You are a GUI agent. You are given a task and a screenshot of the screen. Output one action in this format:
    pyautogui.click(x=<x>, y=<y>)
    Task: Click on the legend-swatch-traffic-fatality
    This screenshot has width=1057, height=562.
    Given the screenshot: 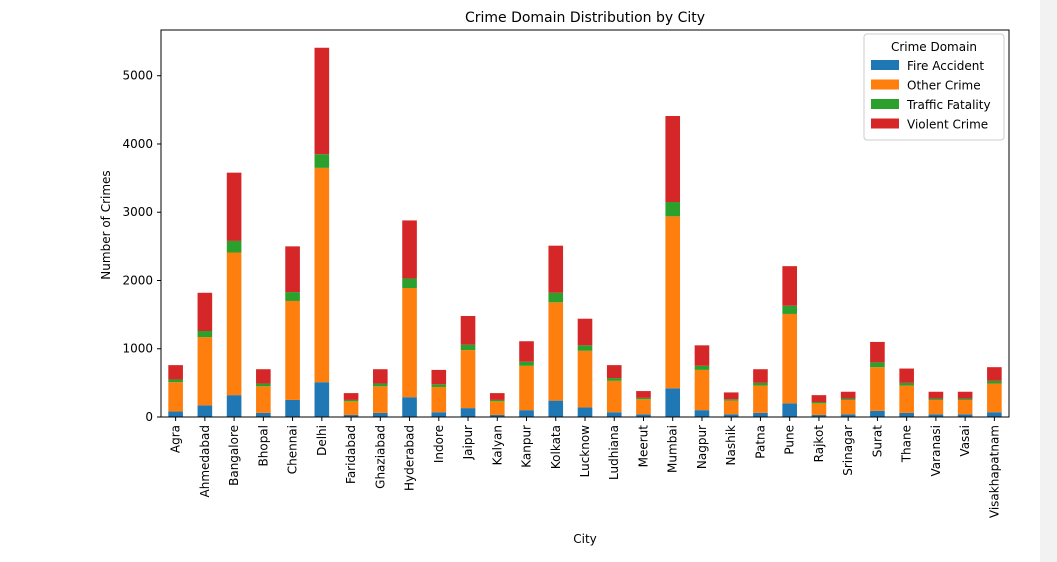 What is the action you would take?
    pyautogui.click(x=885, y=104)
    